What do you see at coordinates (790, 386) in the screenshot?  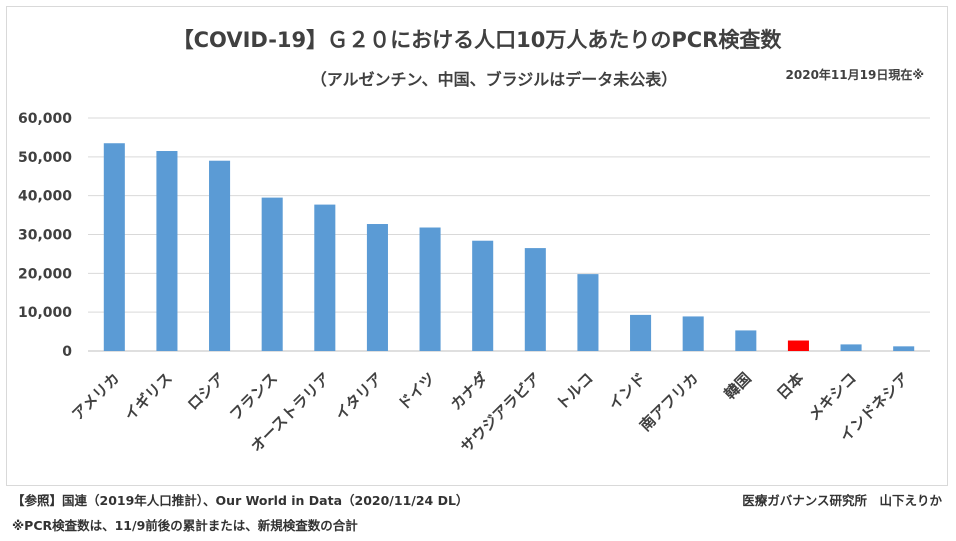 I see `x-tick-label: 日本` at bounding box center [790, 386].